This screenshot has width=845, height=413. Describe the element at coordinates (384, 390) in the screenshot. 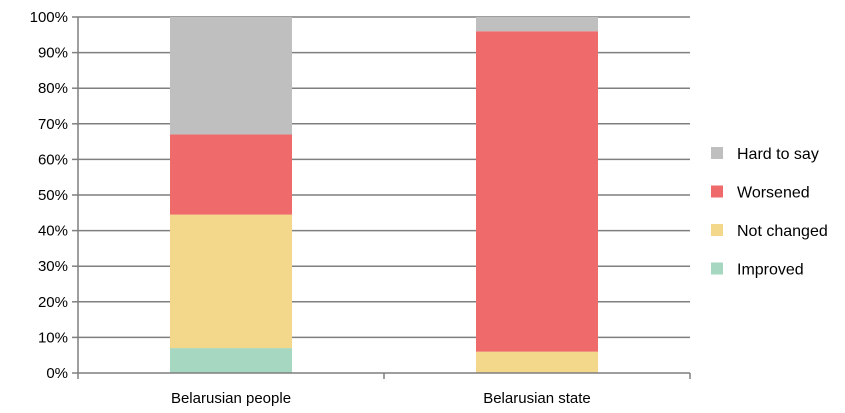

I see `x-tick-labels: Belarusian people Belarusian state` at that location.